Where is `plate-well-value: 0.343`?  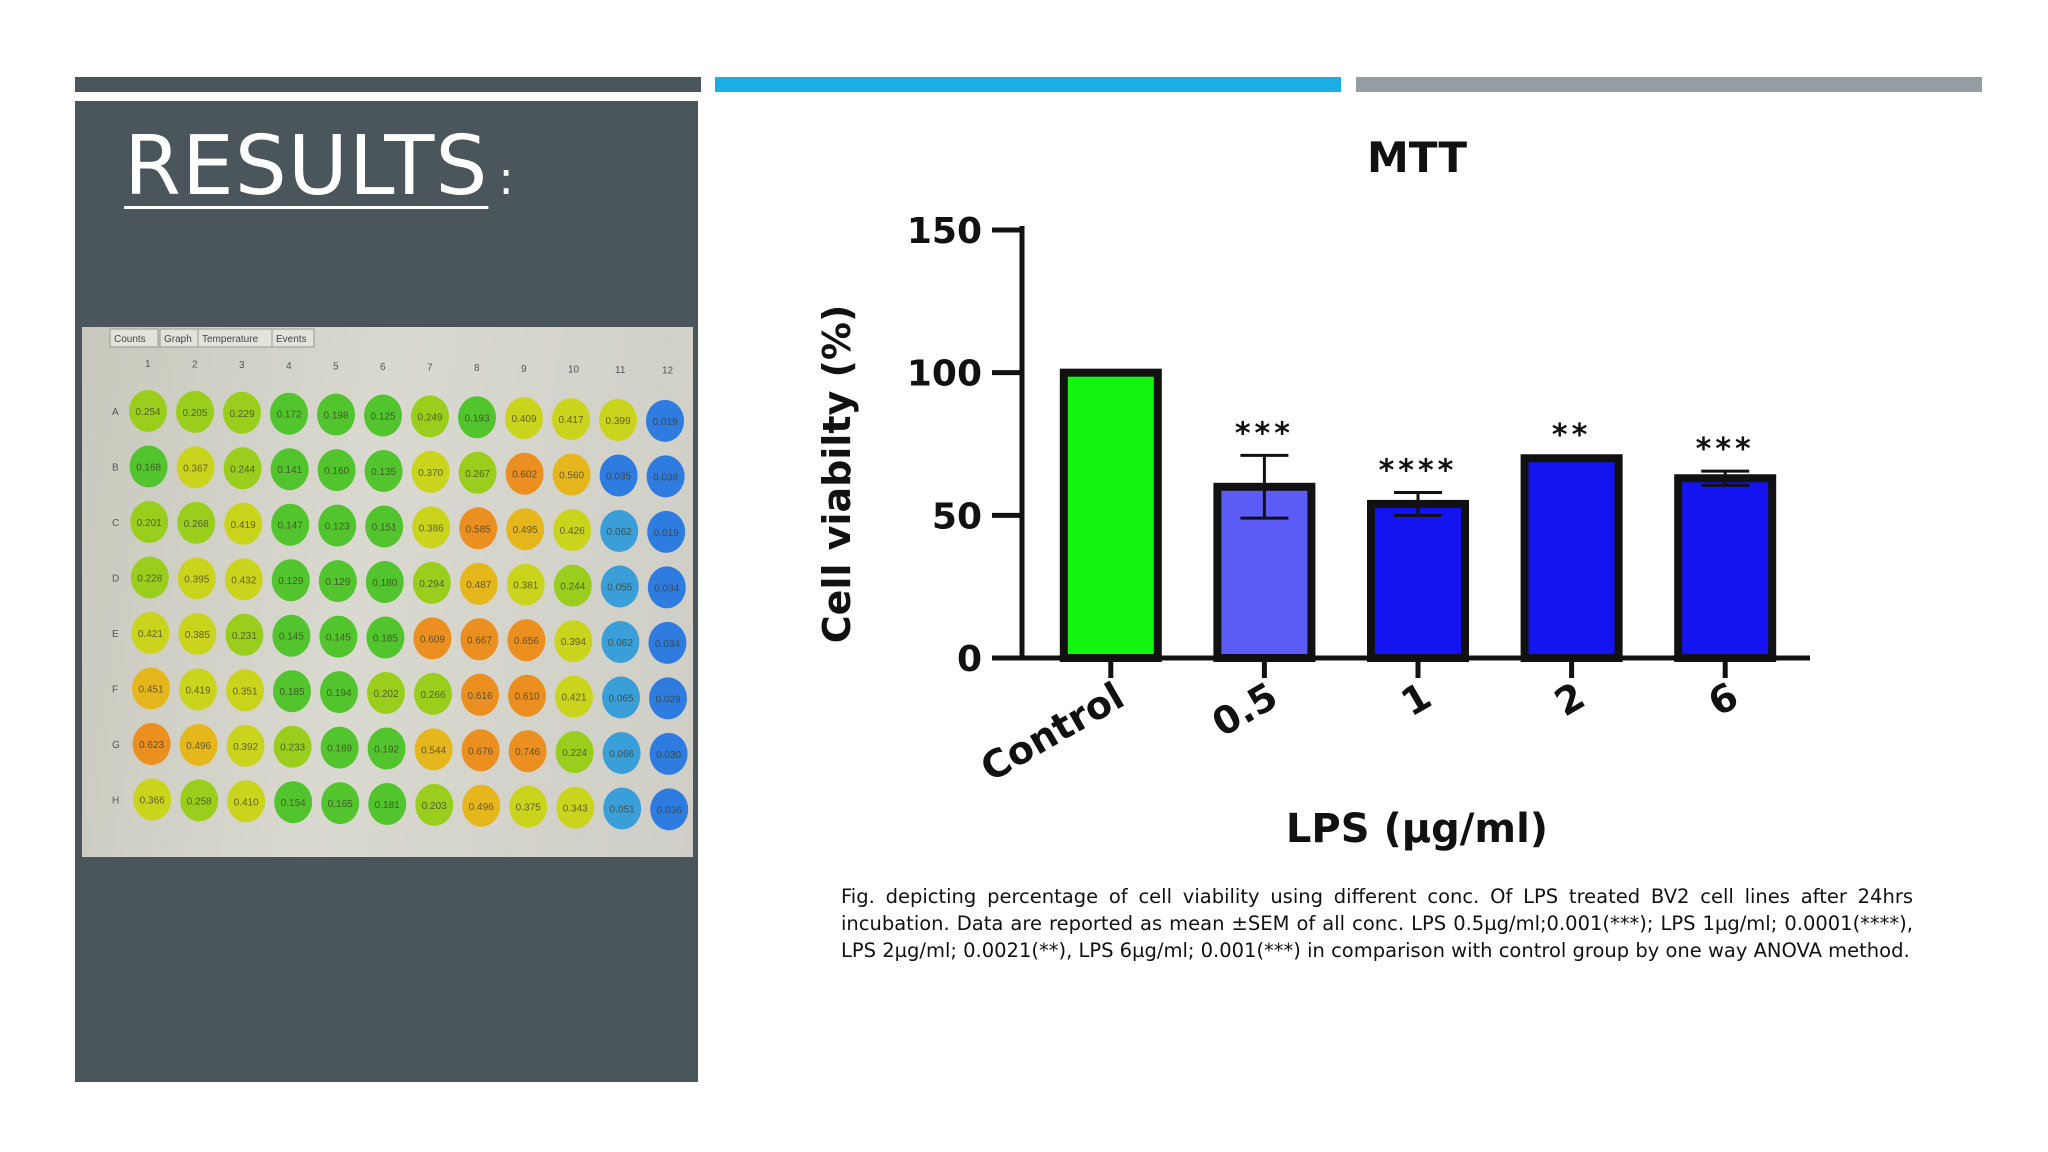
plate-well-value: 0.343 is located at coordinates (575, 809).